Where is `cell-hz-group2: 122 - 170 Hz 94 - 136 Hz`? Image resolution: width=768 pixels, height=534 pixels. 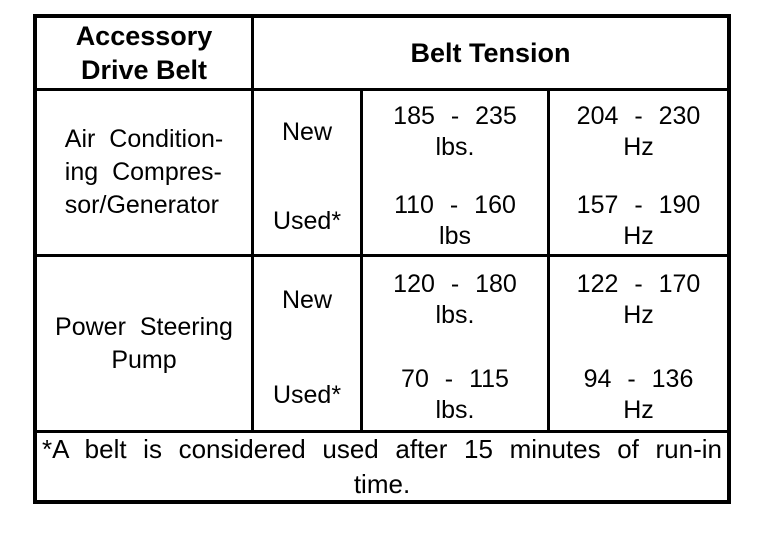 cell-hz-group2: 122 - 170 Hz 94 - 136 Hz is located at coordinates (638, 345).